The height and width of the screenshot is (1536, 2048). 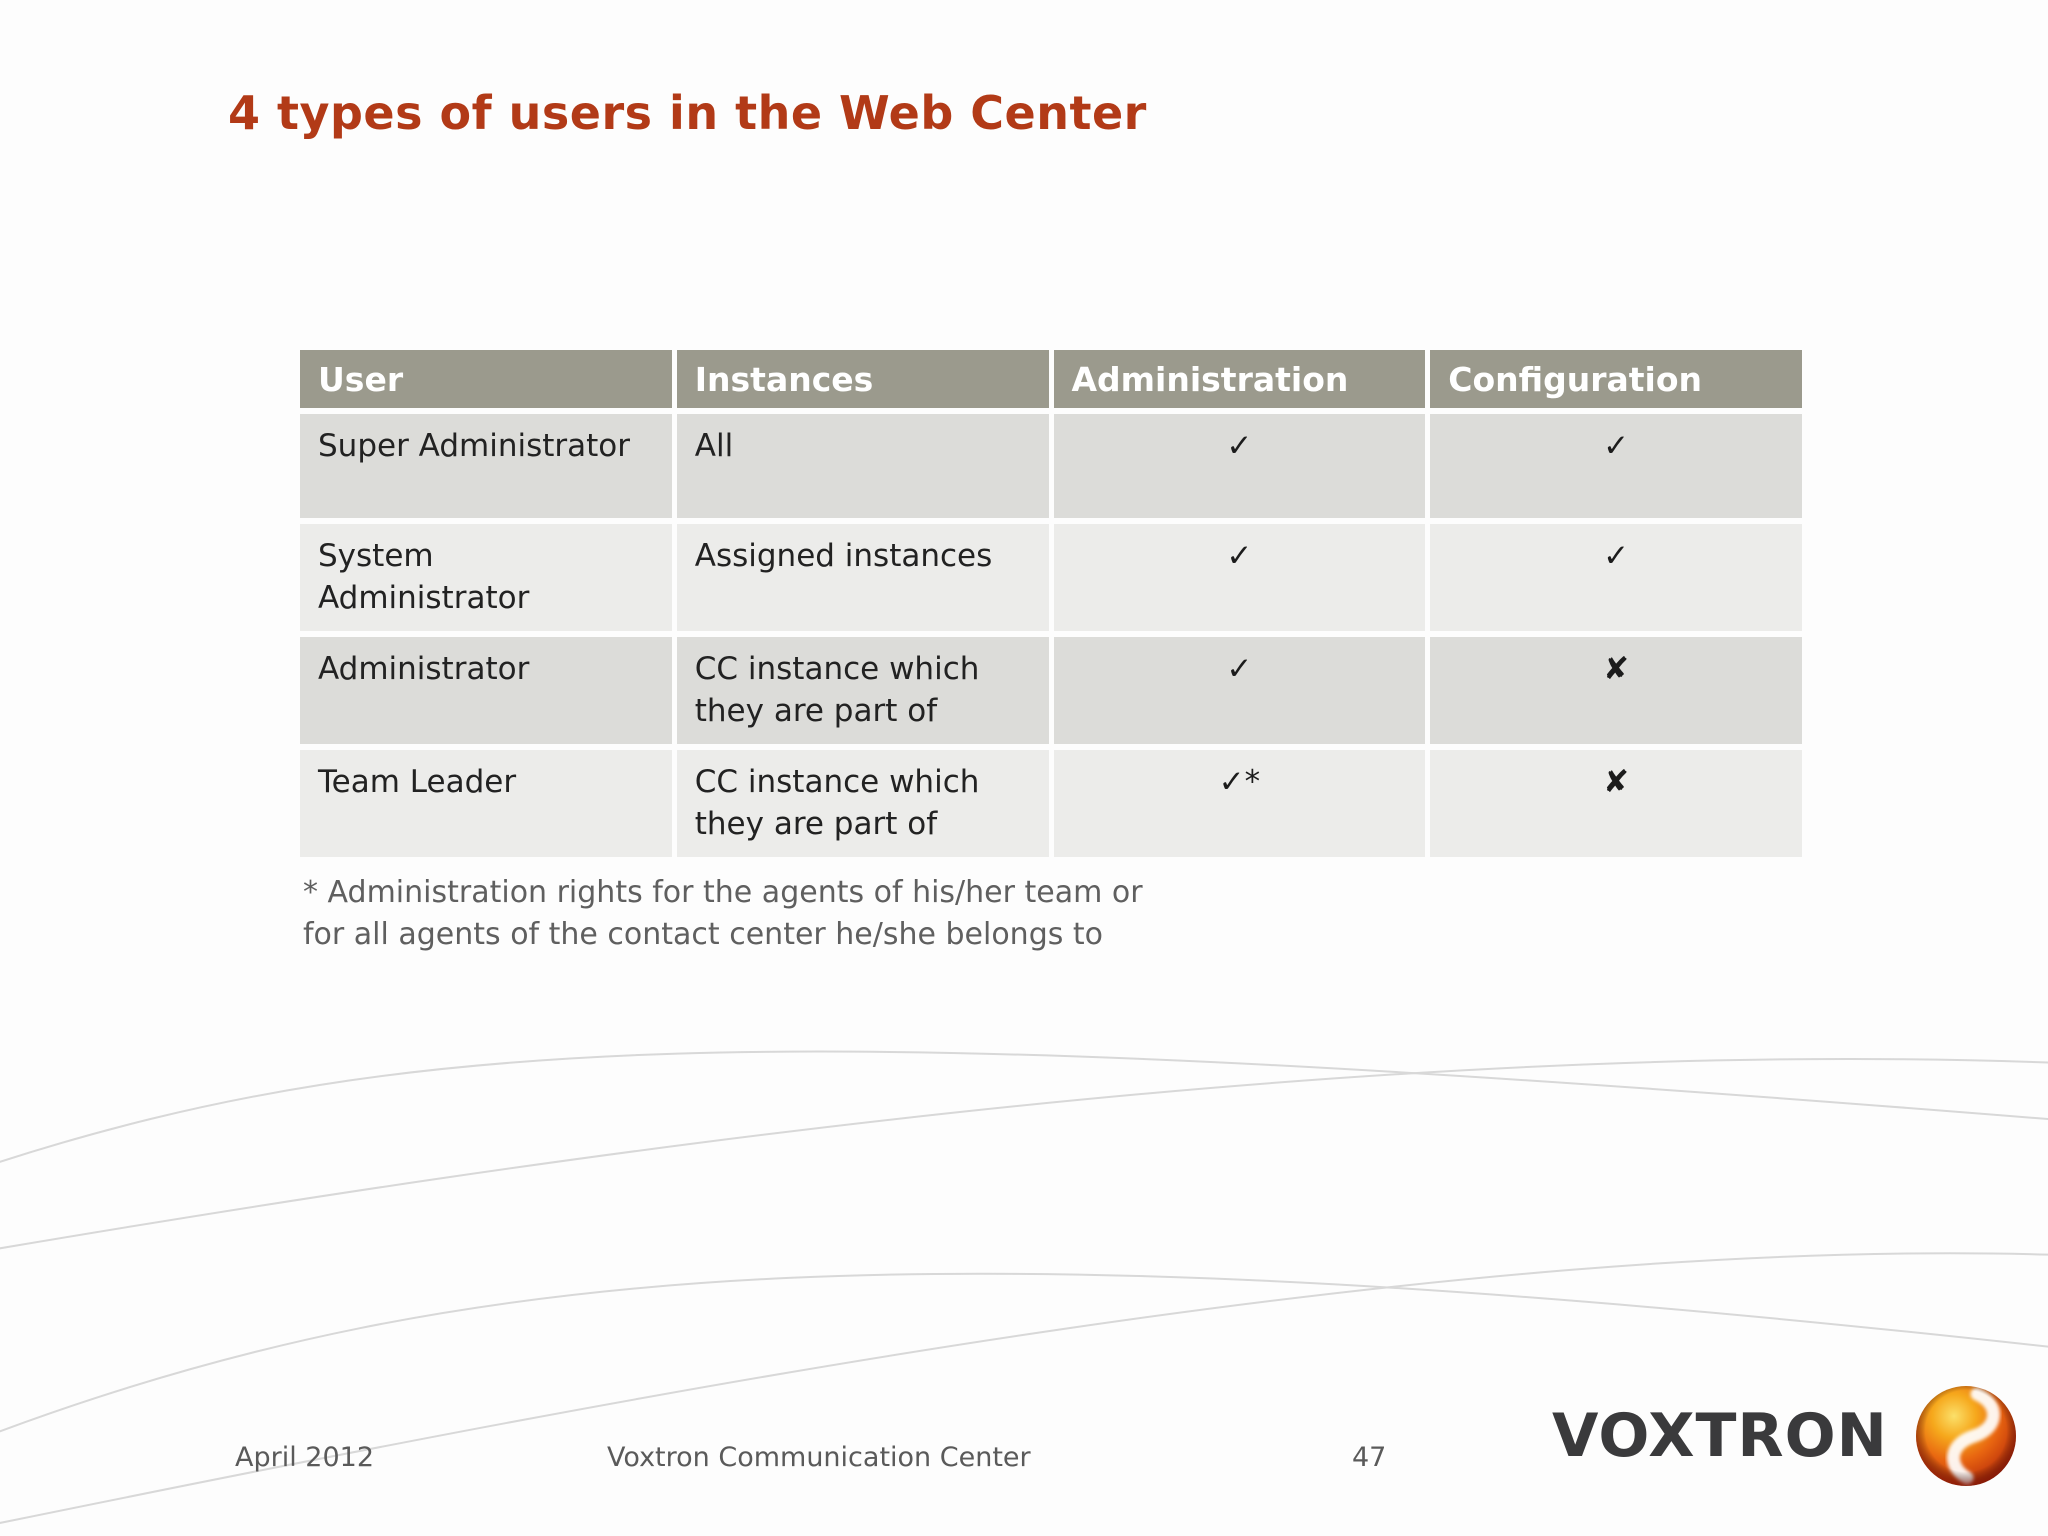 I want to click on voxtron-logo: VOXTRON, so click(x=1785, y=1436).